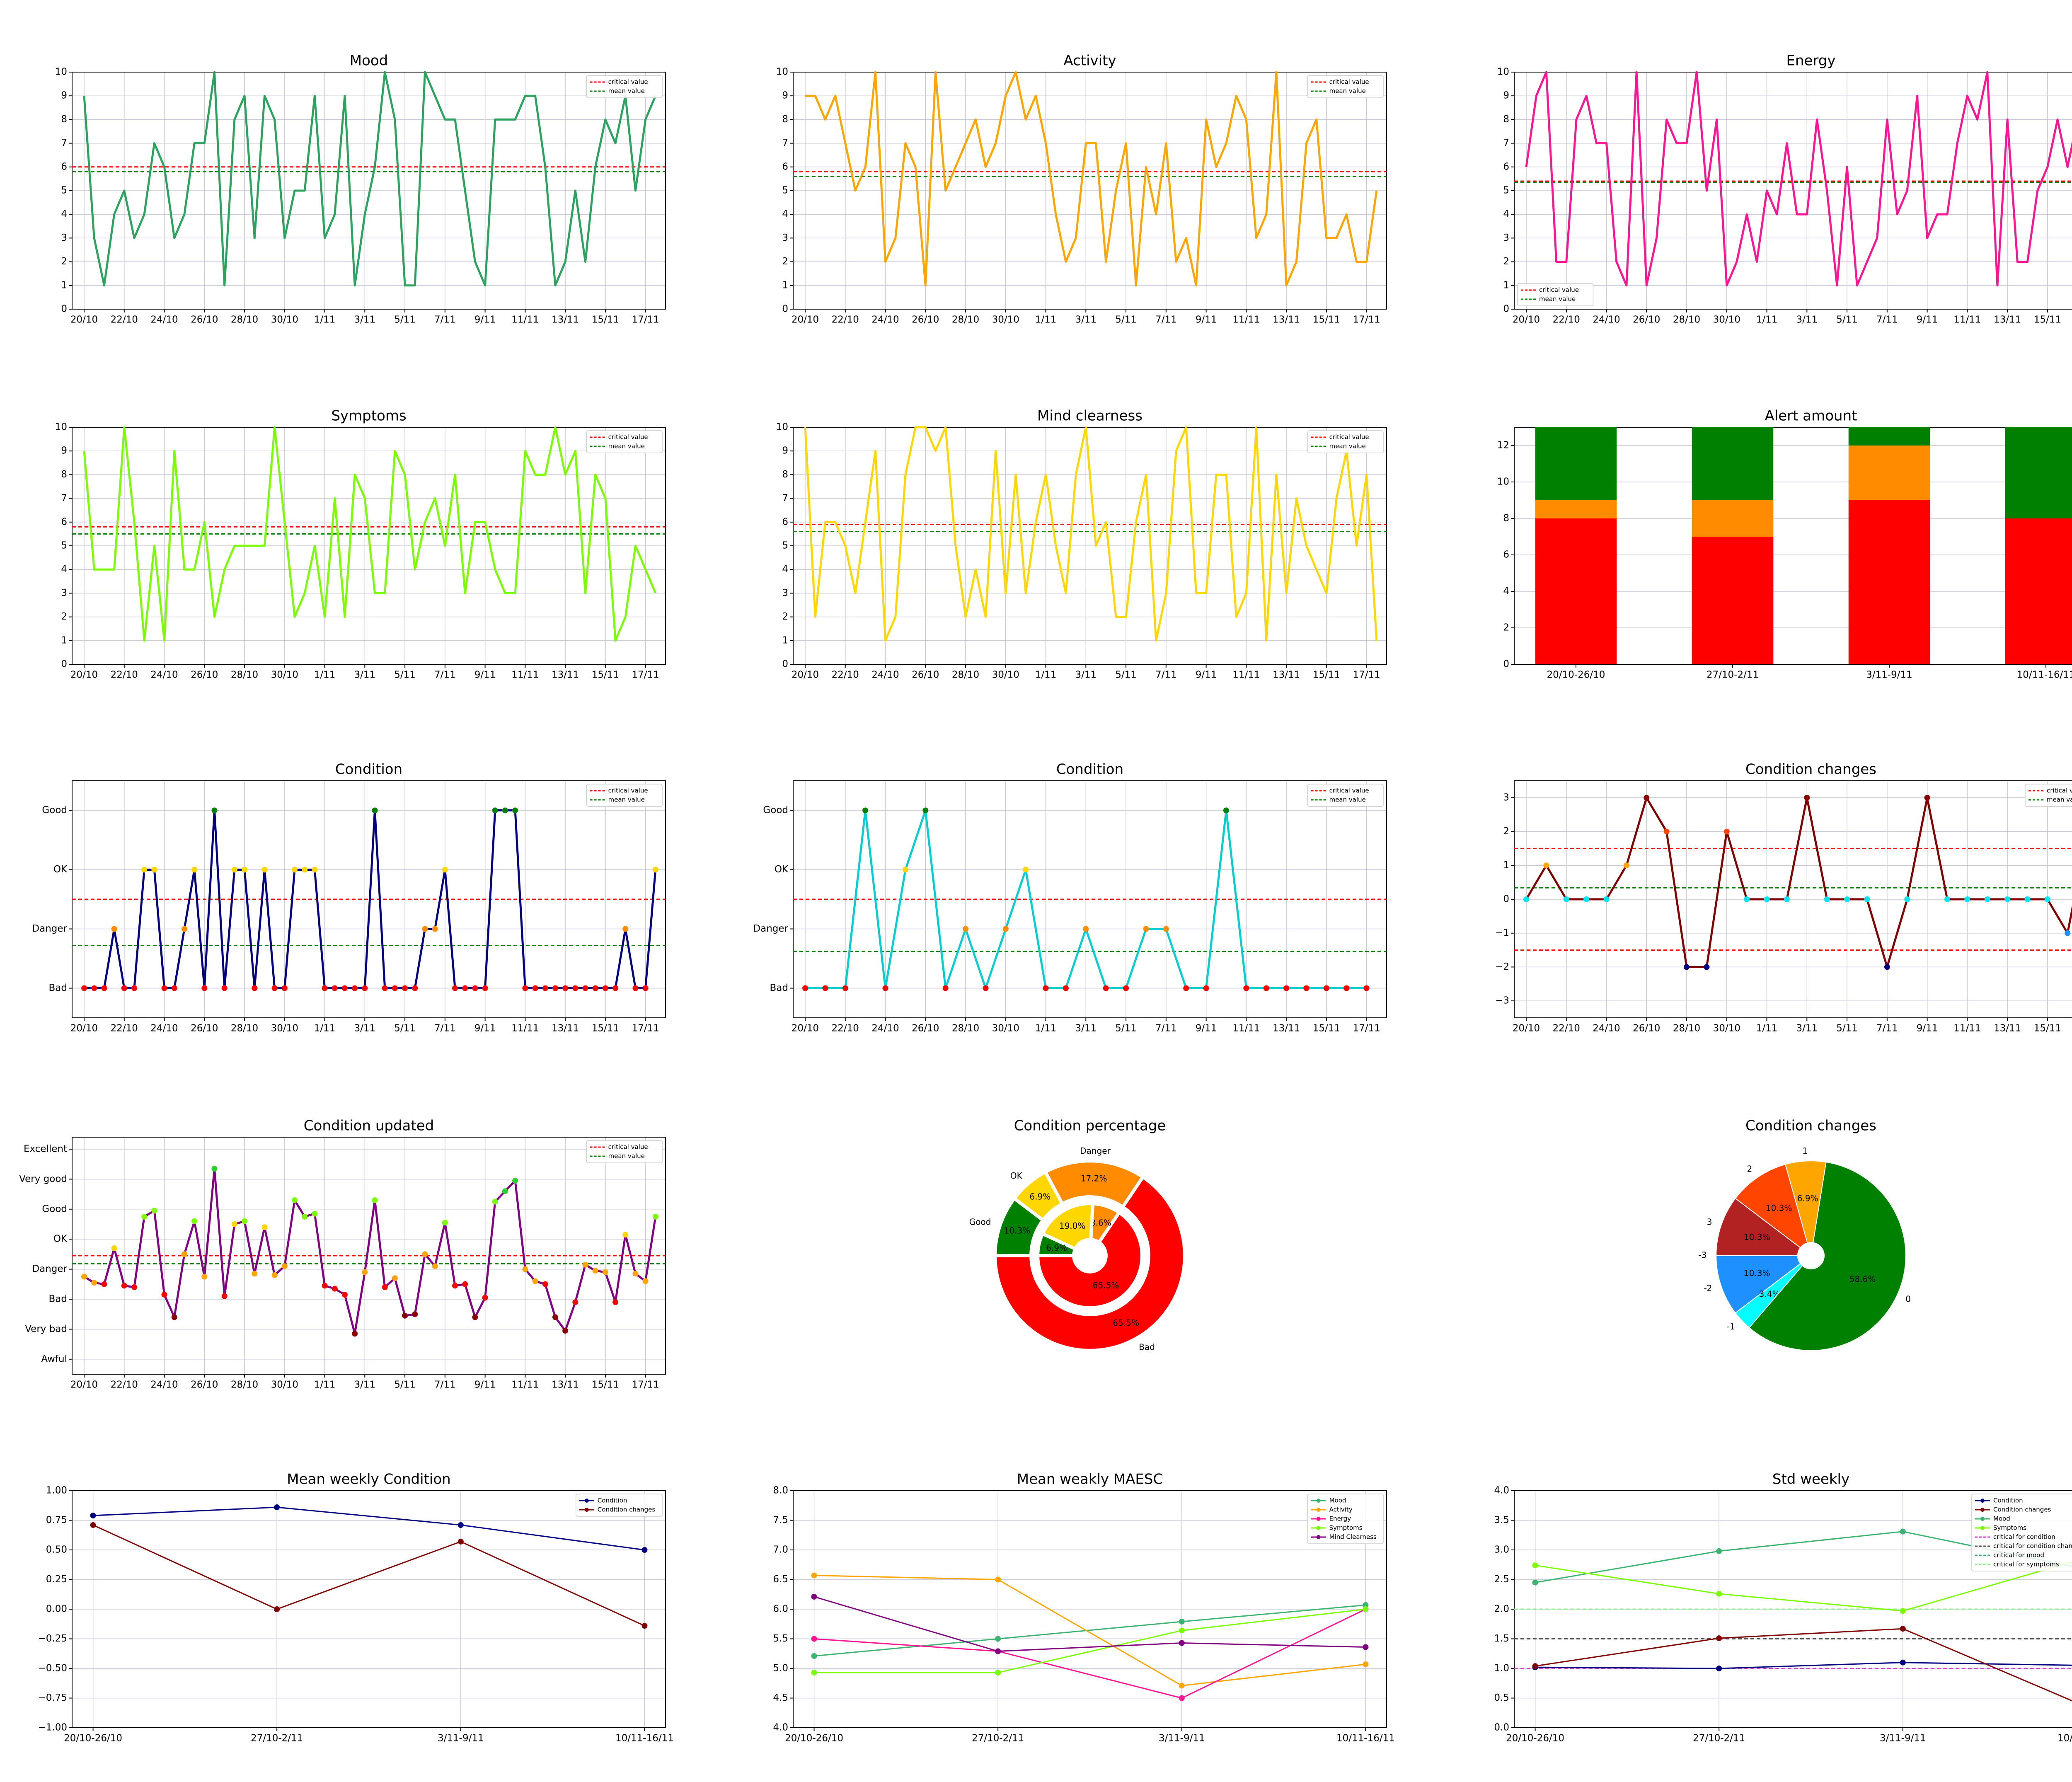 This screenshot has height=1782, width=2072. Describe the element at coordinates (775, 810) in the screenshot. I see `y-tick-label: Good` at that location.